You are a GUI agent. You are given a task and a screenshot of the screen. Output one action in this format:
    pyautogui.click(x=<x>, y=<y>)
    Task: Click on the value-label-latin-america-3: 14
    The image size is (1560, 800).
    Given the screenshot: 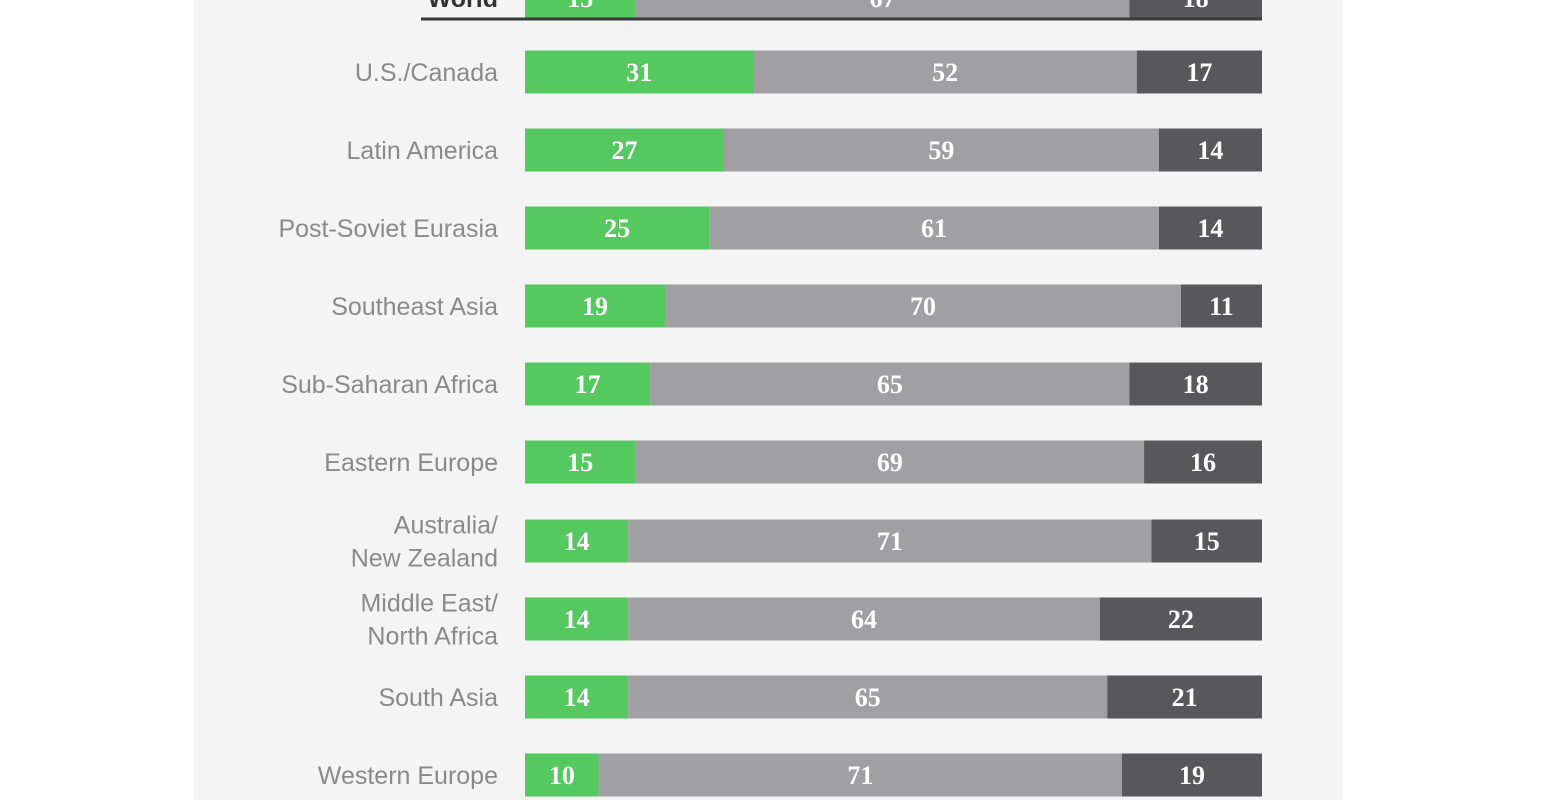 What is the action you would take?
    pyautogui.click(x=1210, y=150)
    